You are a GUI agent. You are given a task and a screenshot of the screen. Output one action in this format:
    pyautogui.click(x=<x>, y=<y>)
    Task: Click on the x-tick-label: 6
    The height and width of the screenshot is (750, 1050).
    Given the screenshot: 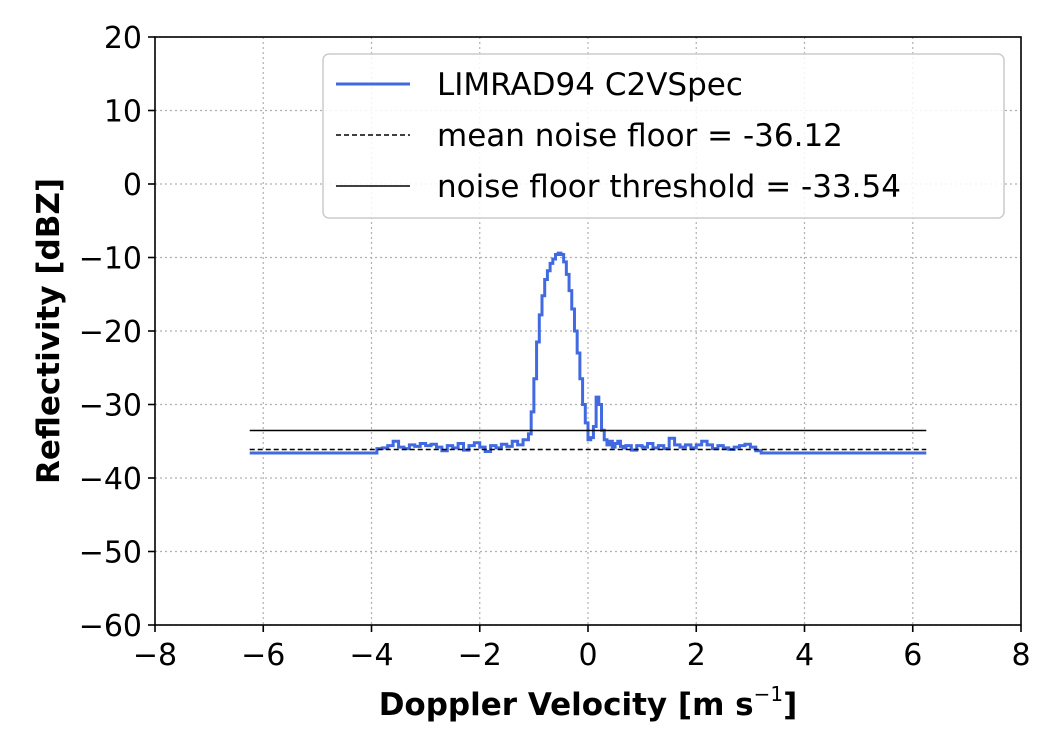 What is the action you would take?
    pyautogui.click(x=912, y=655)
    